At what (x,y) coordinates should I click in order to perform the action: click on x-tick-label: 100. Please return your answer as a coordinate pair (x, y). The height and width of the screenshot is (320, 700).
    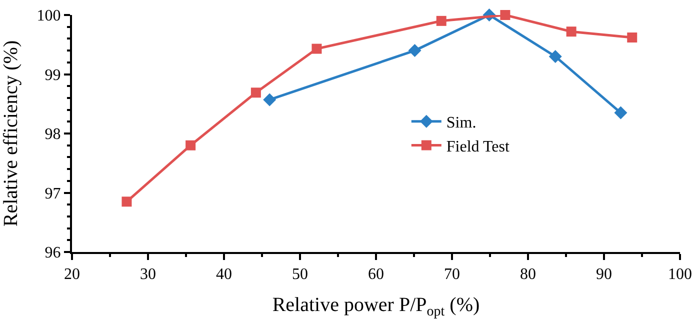
    Looking at the image, I should click on (680, 275).